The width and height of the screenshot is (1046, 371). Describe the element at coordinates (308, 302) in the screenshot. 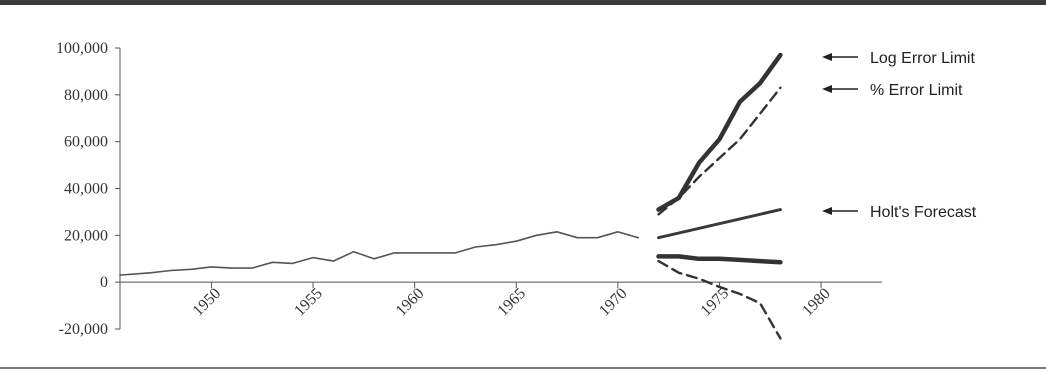

I see `x-tick-label: 1955` at that location.